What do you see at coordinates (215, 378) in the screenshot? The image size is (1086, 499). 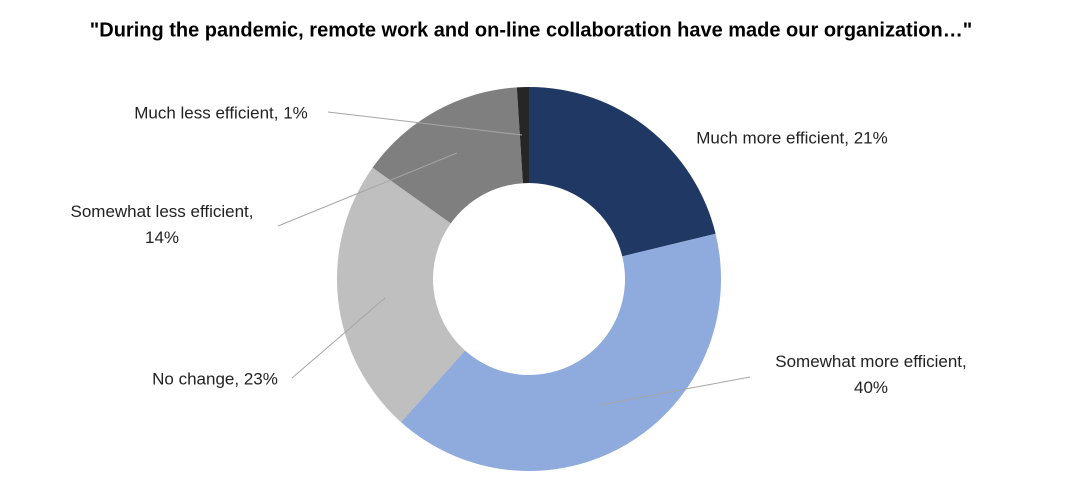 I see `data-label: No change, 23%` at bounding box center [215, 378].